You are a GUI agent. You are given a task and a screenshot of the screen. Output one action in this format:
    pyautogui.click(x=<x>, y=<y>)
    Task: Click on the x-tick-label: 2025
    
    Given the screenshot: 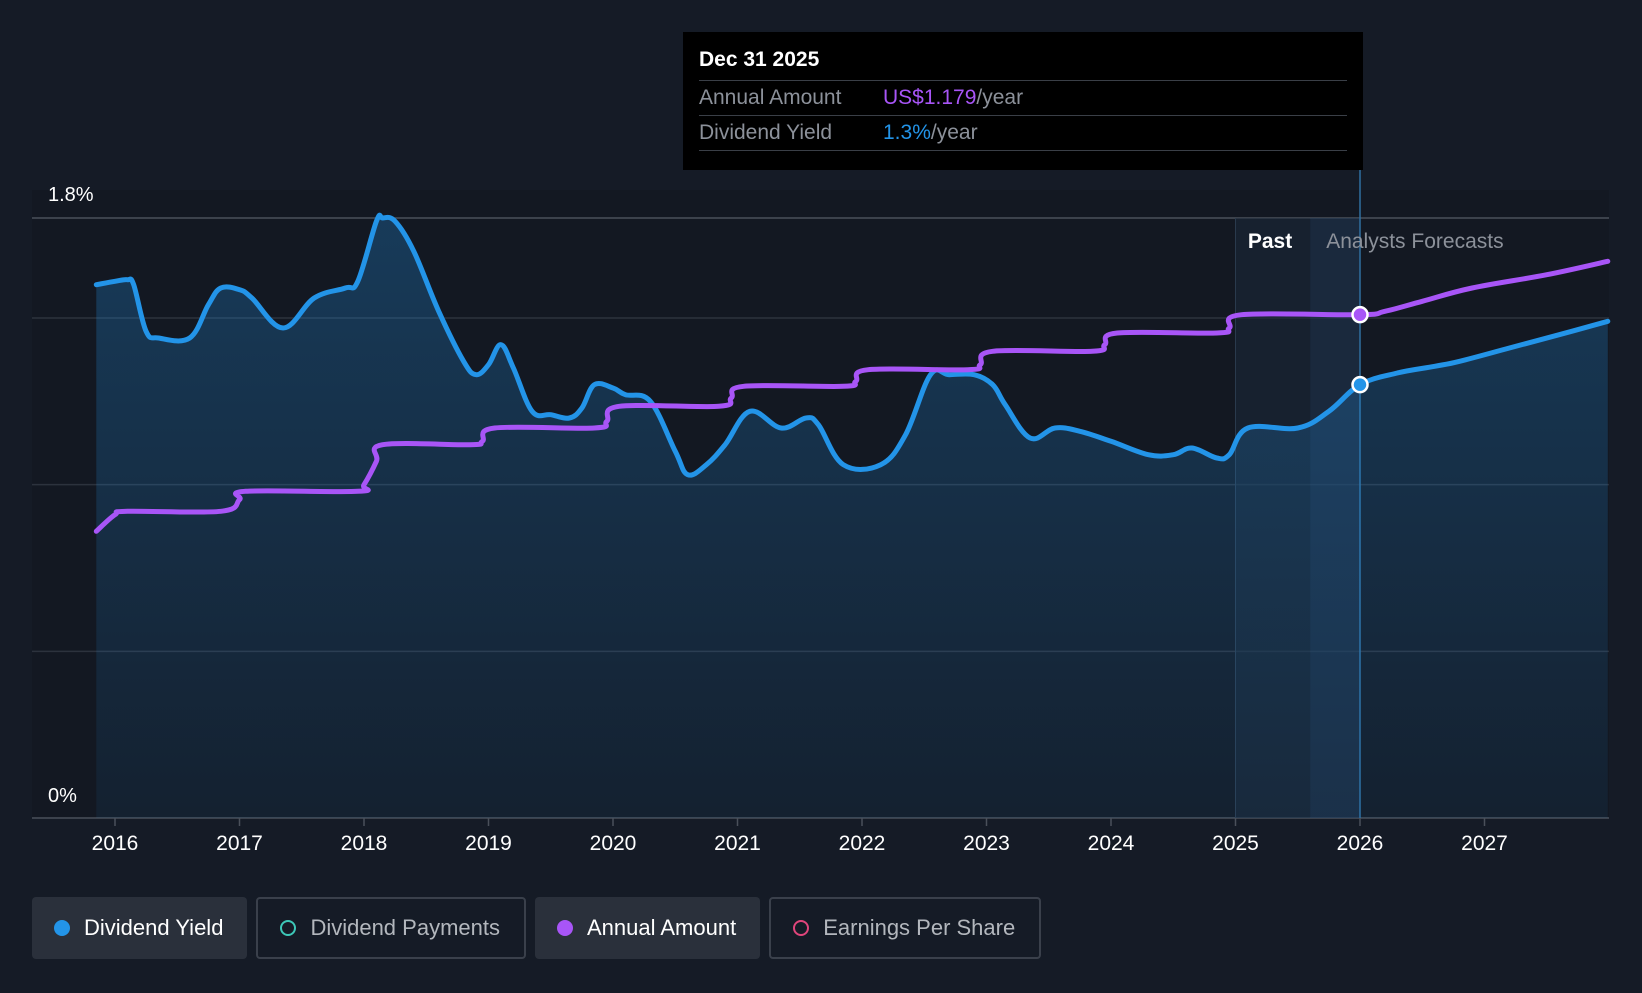 What is the action you would take?
    pyautogui.click(x=1235, y=843)
    